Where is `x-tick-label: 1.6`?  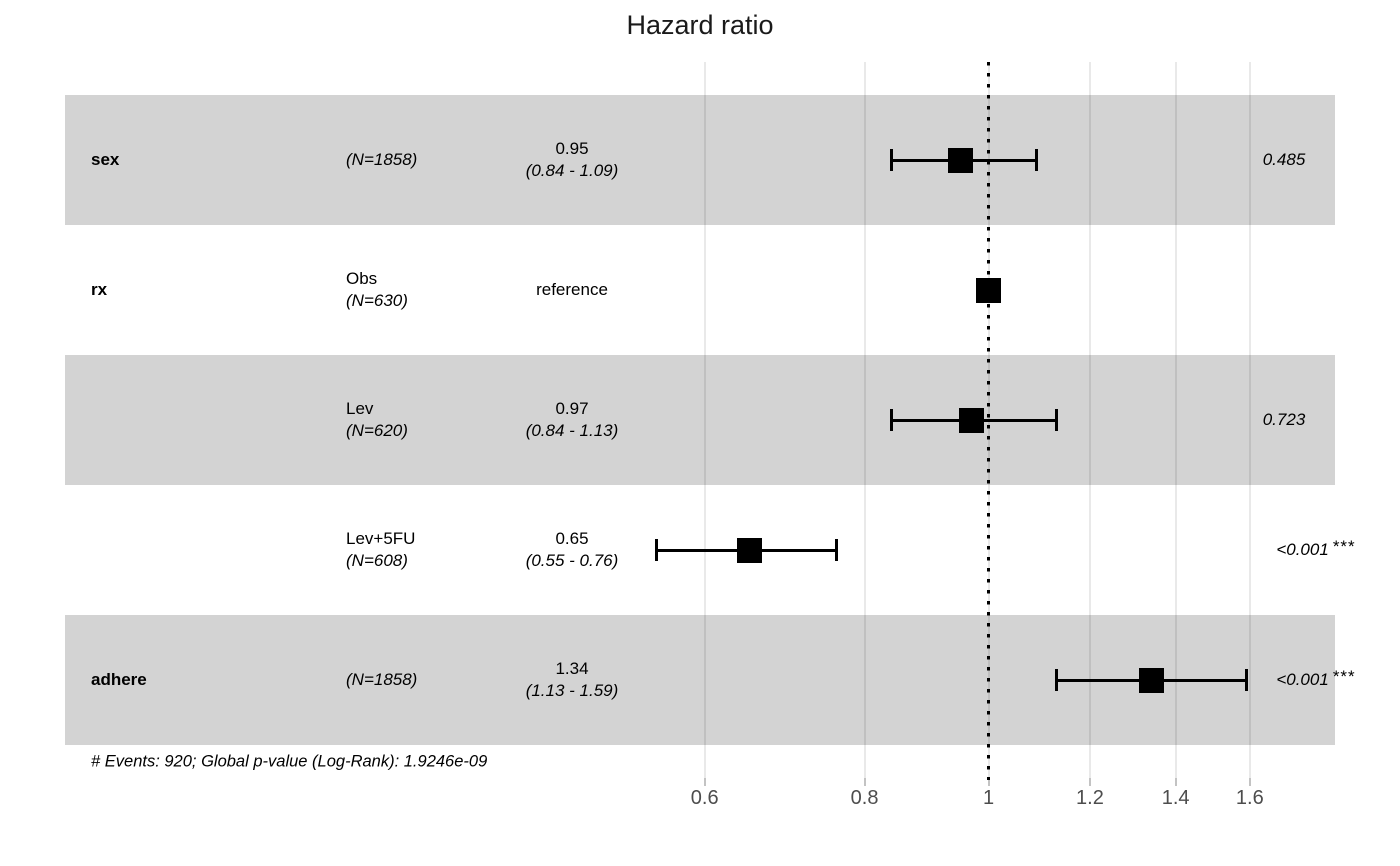
x-tick-label: 1.6 is located at coordinates (1249, 798).